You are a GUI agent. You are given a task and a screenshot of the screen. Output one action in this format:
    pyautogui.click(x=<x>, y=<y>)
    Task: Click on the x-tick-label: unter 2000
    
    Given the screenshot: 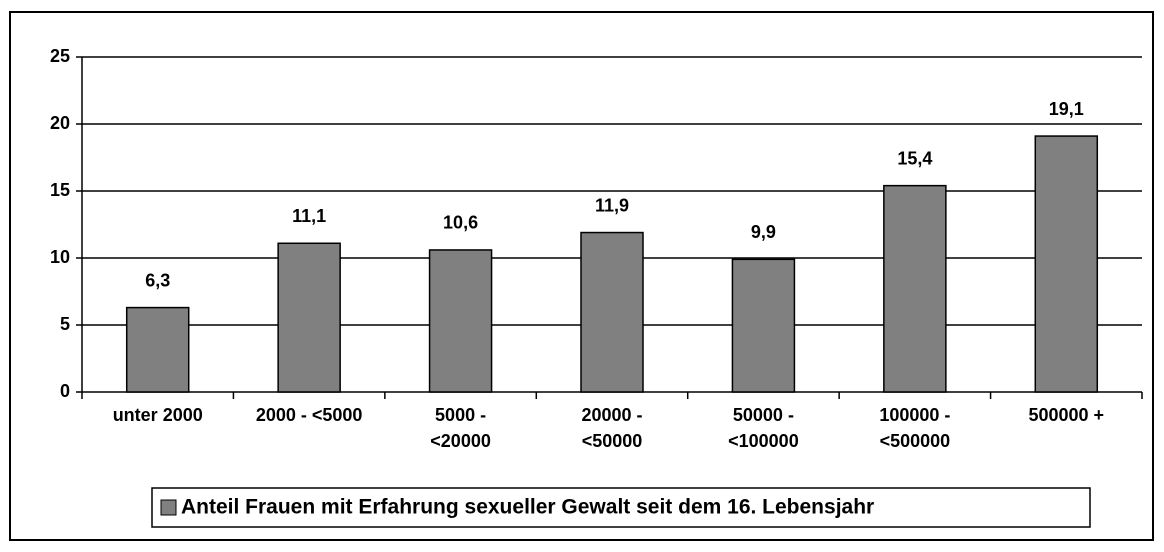 What is the action you would take?
    pyautogui.click(x=158, y=415)
    